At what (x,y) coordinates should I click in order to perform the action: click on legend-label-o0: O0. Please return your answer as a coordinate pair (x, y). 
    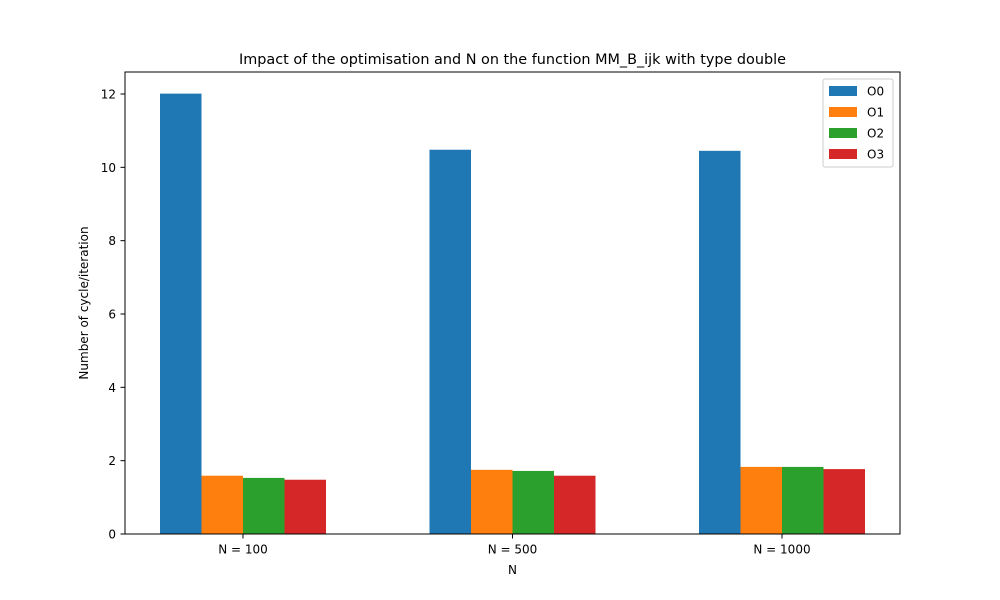
    Looking at the image, I should click on (875, 92).